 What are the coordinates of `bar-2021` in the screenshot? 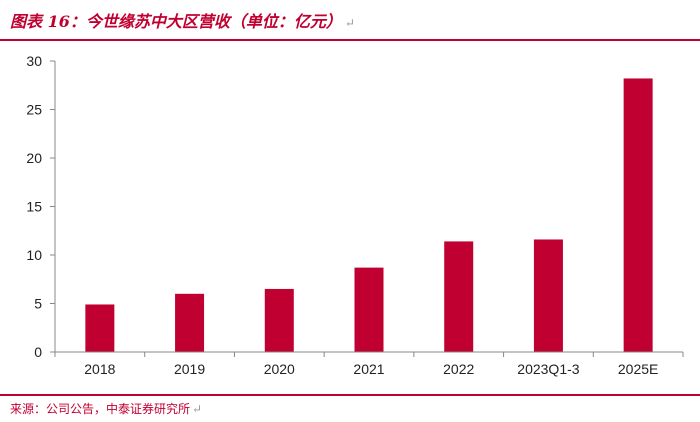 It's located at (369, 309).